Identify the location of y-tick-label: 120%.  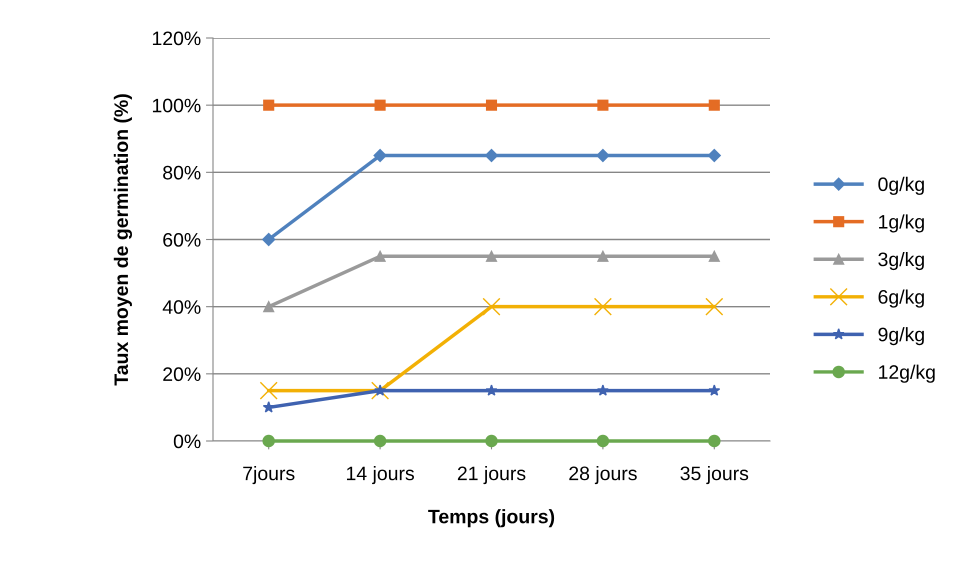
(176, 38).